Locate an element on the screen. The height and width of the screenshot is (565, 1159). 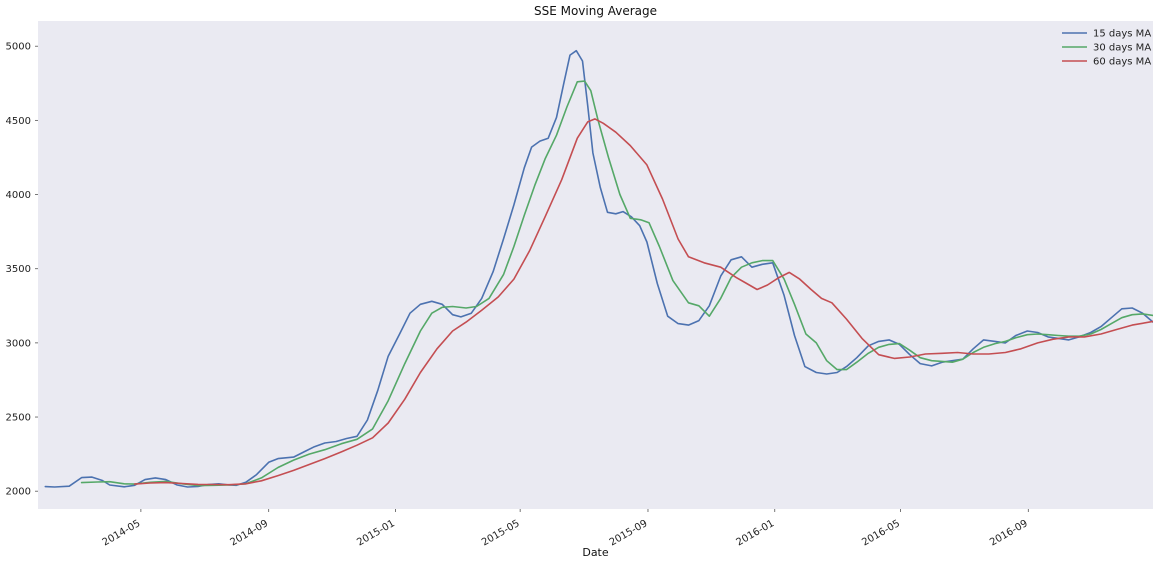
x-tick-label: 2016-05 is located at coordinates (881, 533).